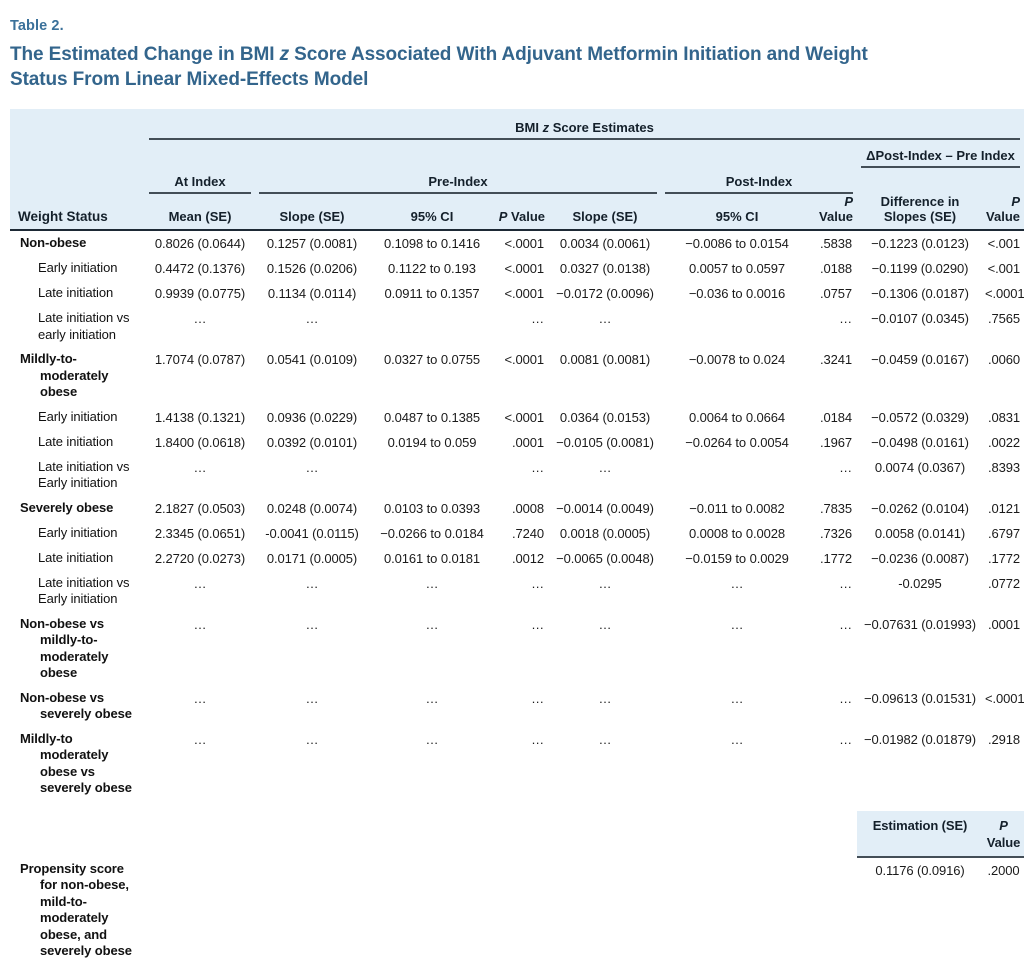 This screenshot has height=972, width=1024. I want to click on cell-post-slope-se: 0.0364 (0.0153), so click(605, 417).